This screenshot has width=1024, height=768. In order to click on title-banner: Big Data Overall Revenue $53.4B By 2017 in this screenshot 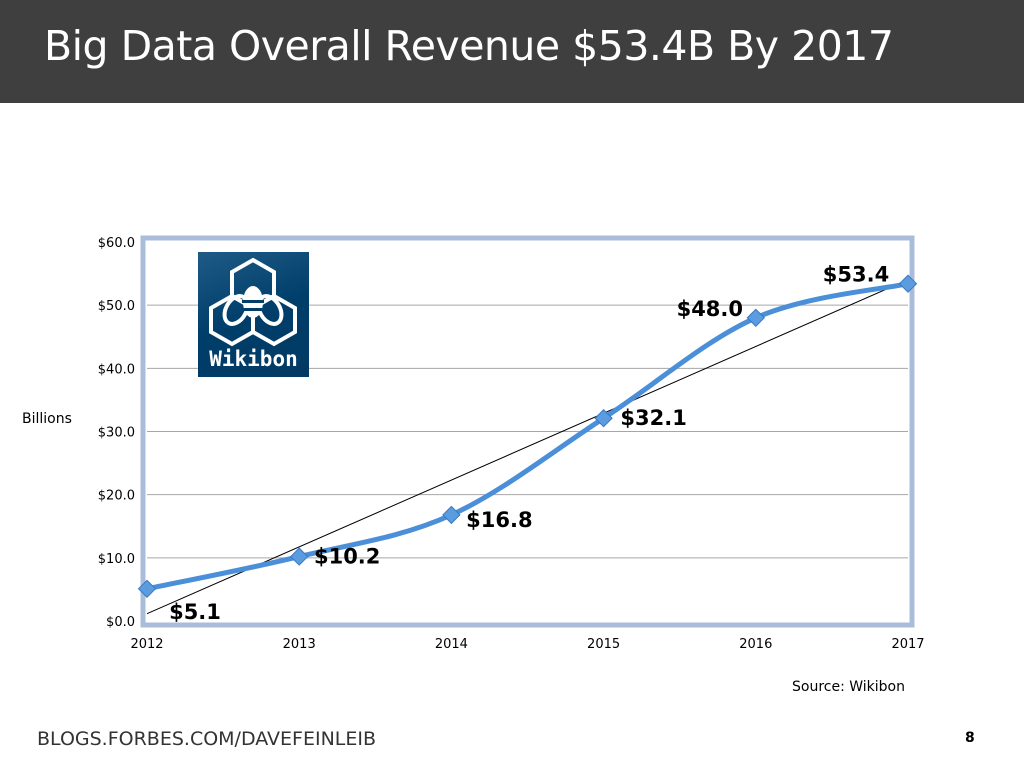, I will do `click(512, 51)`.